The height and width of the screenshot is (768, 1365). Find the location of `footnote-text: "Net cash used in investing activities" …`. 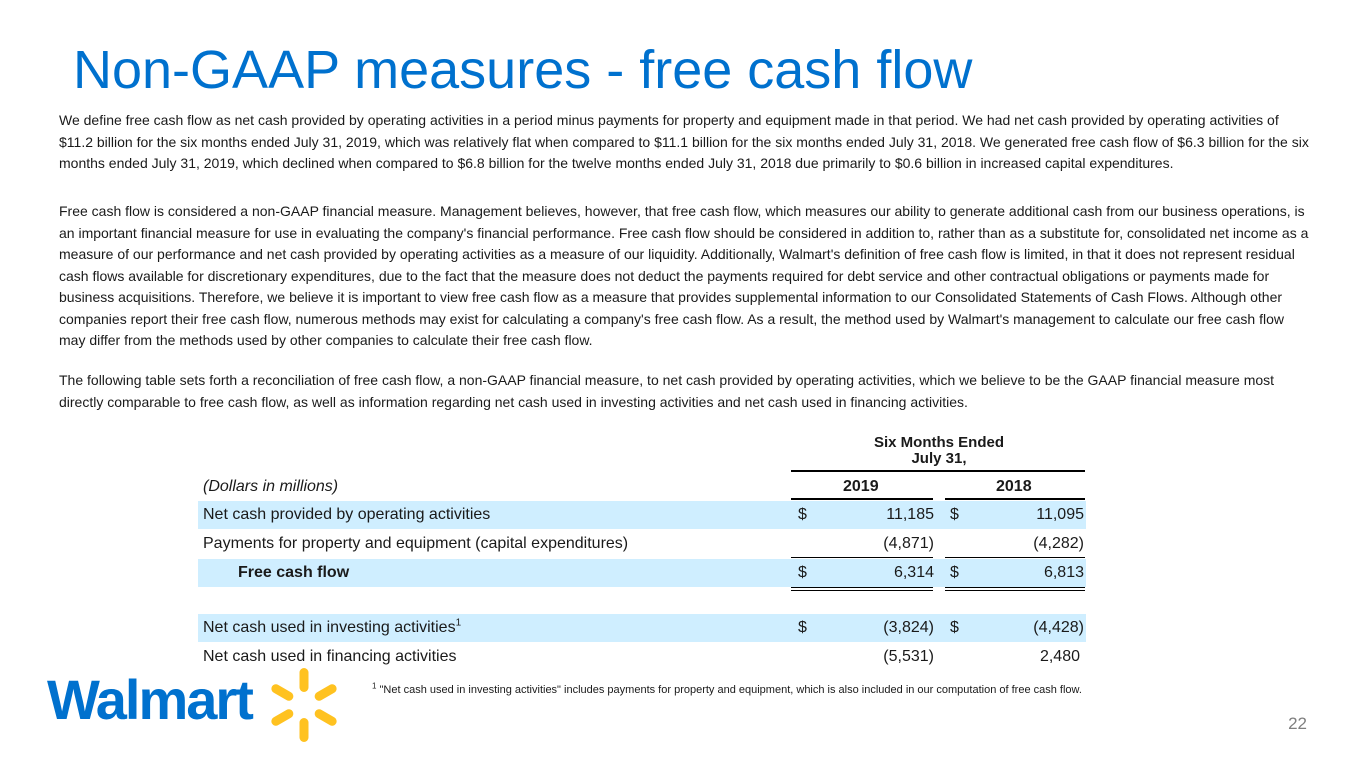

footnote-text: "Net cash used in investing activities" … is located at coordinates (729, 690).